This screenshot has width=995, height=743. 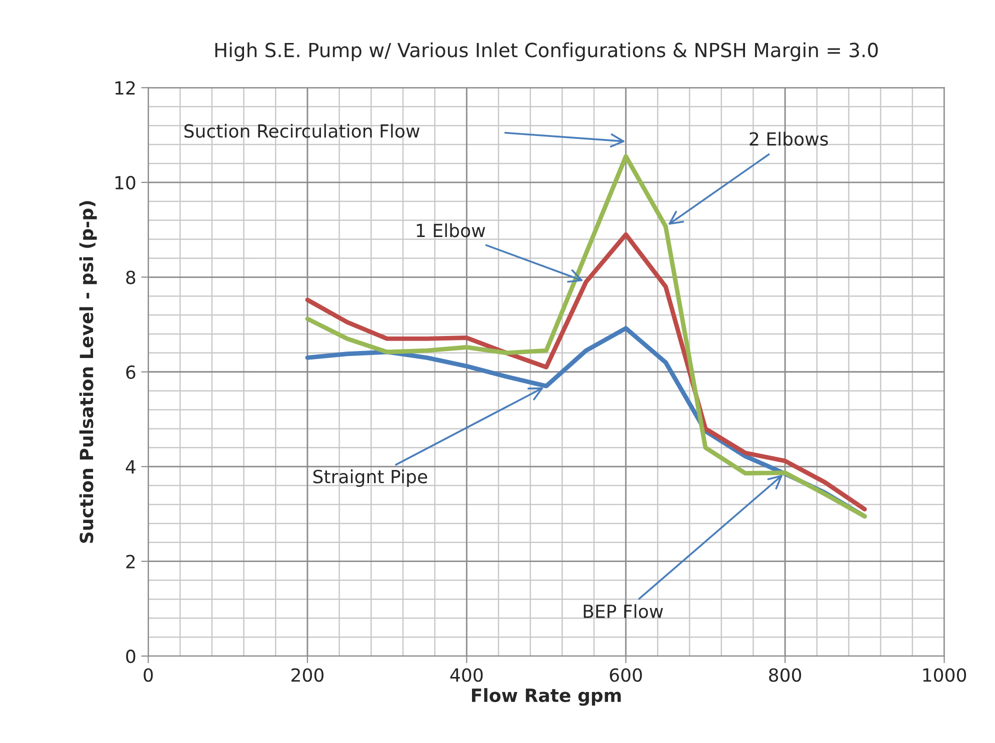 What do you see at coordinates (125, 183) in the screenshot?
I see `y-tick-label: 10` at bounding box center [125, 183].